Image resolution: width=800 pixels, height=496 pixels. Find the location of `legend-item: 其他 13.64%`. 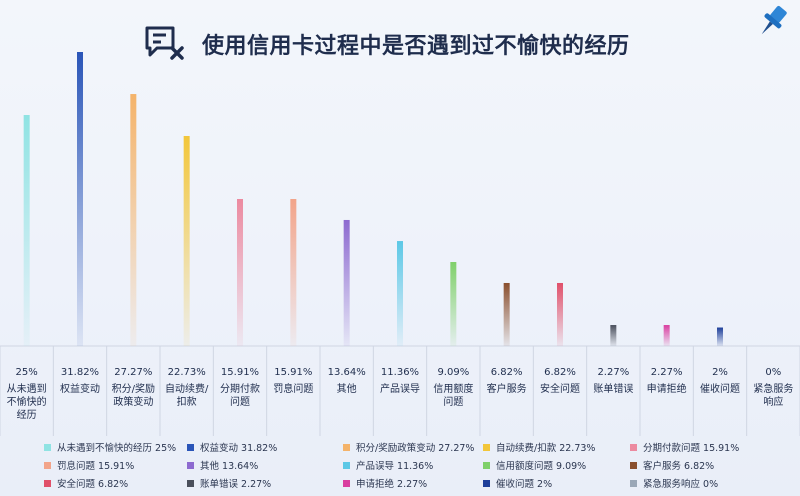

legend-item: 其他 13.64% is located at coordinates (222, 465).